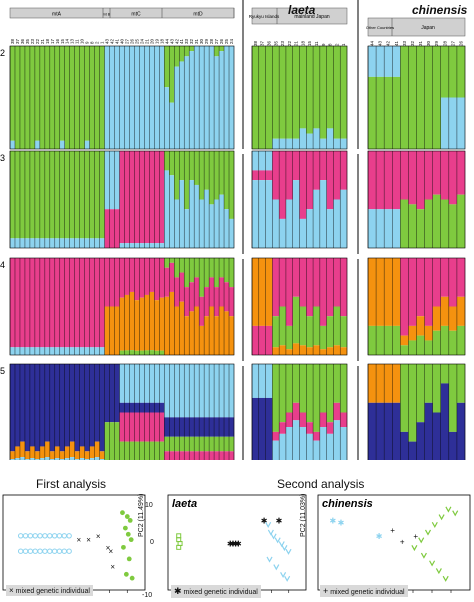 The image size is (474, 602). I want to click on sample-id-label: 15, so click(62, 41).